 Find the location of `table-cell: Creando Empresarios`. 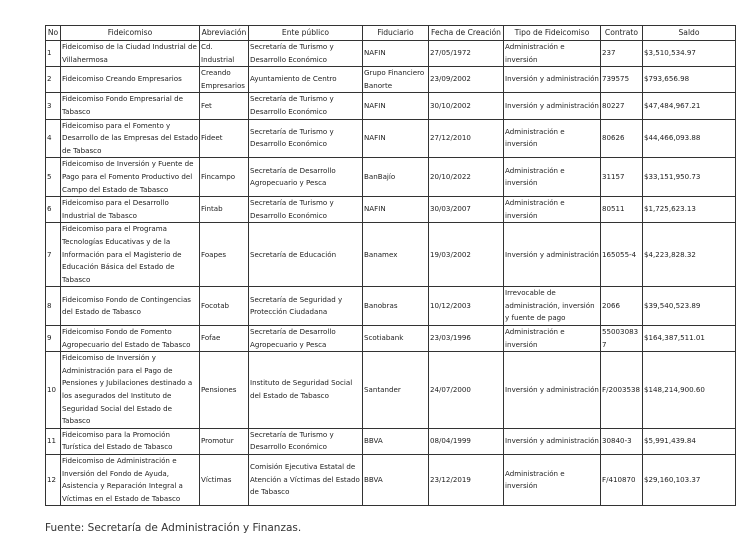

table-cell: Creando Empresarios is located at coordinates (224, 80).